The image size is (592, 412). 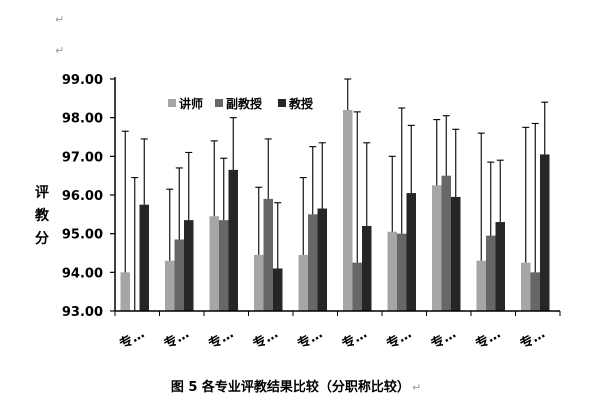 I want to click on figure-caption: 图 5 各专业评教结果比较（分职称比较） ↵, so click(x=296, y=385).